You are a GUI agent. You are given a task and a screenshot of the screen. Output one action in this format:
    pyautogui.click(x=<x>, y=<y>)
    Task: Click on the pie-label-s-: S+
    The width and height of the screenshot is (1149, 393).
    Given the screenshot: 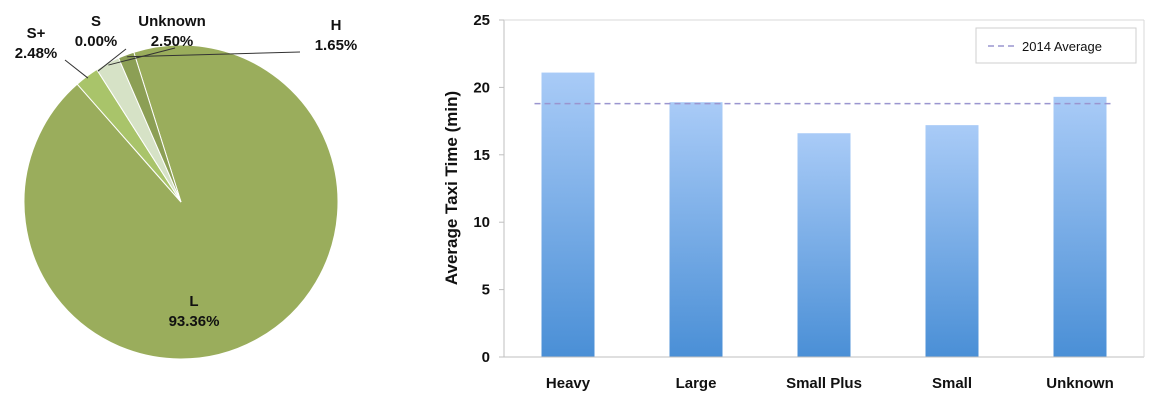 What is the action you would take?
    pyautogui.click(x=36, y=33)
    